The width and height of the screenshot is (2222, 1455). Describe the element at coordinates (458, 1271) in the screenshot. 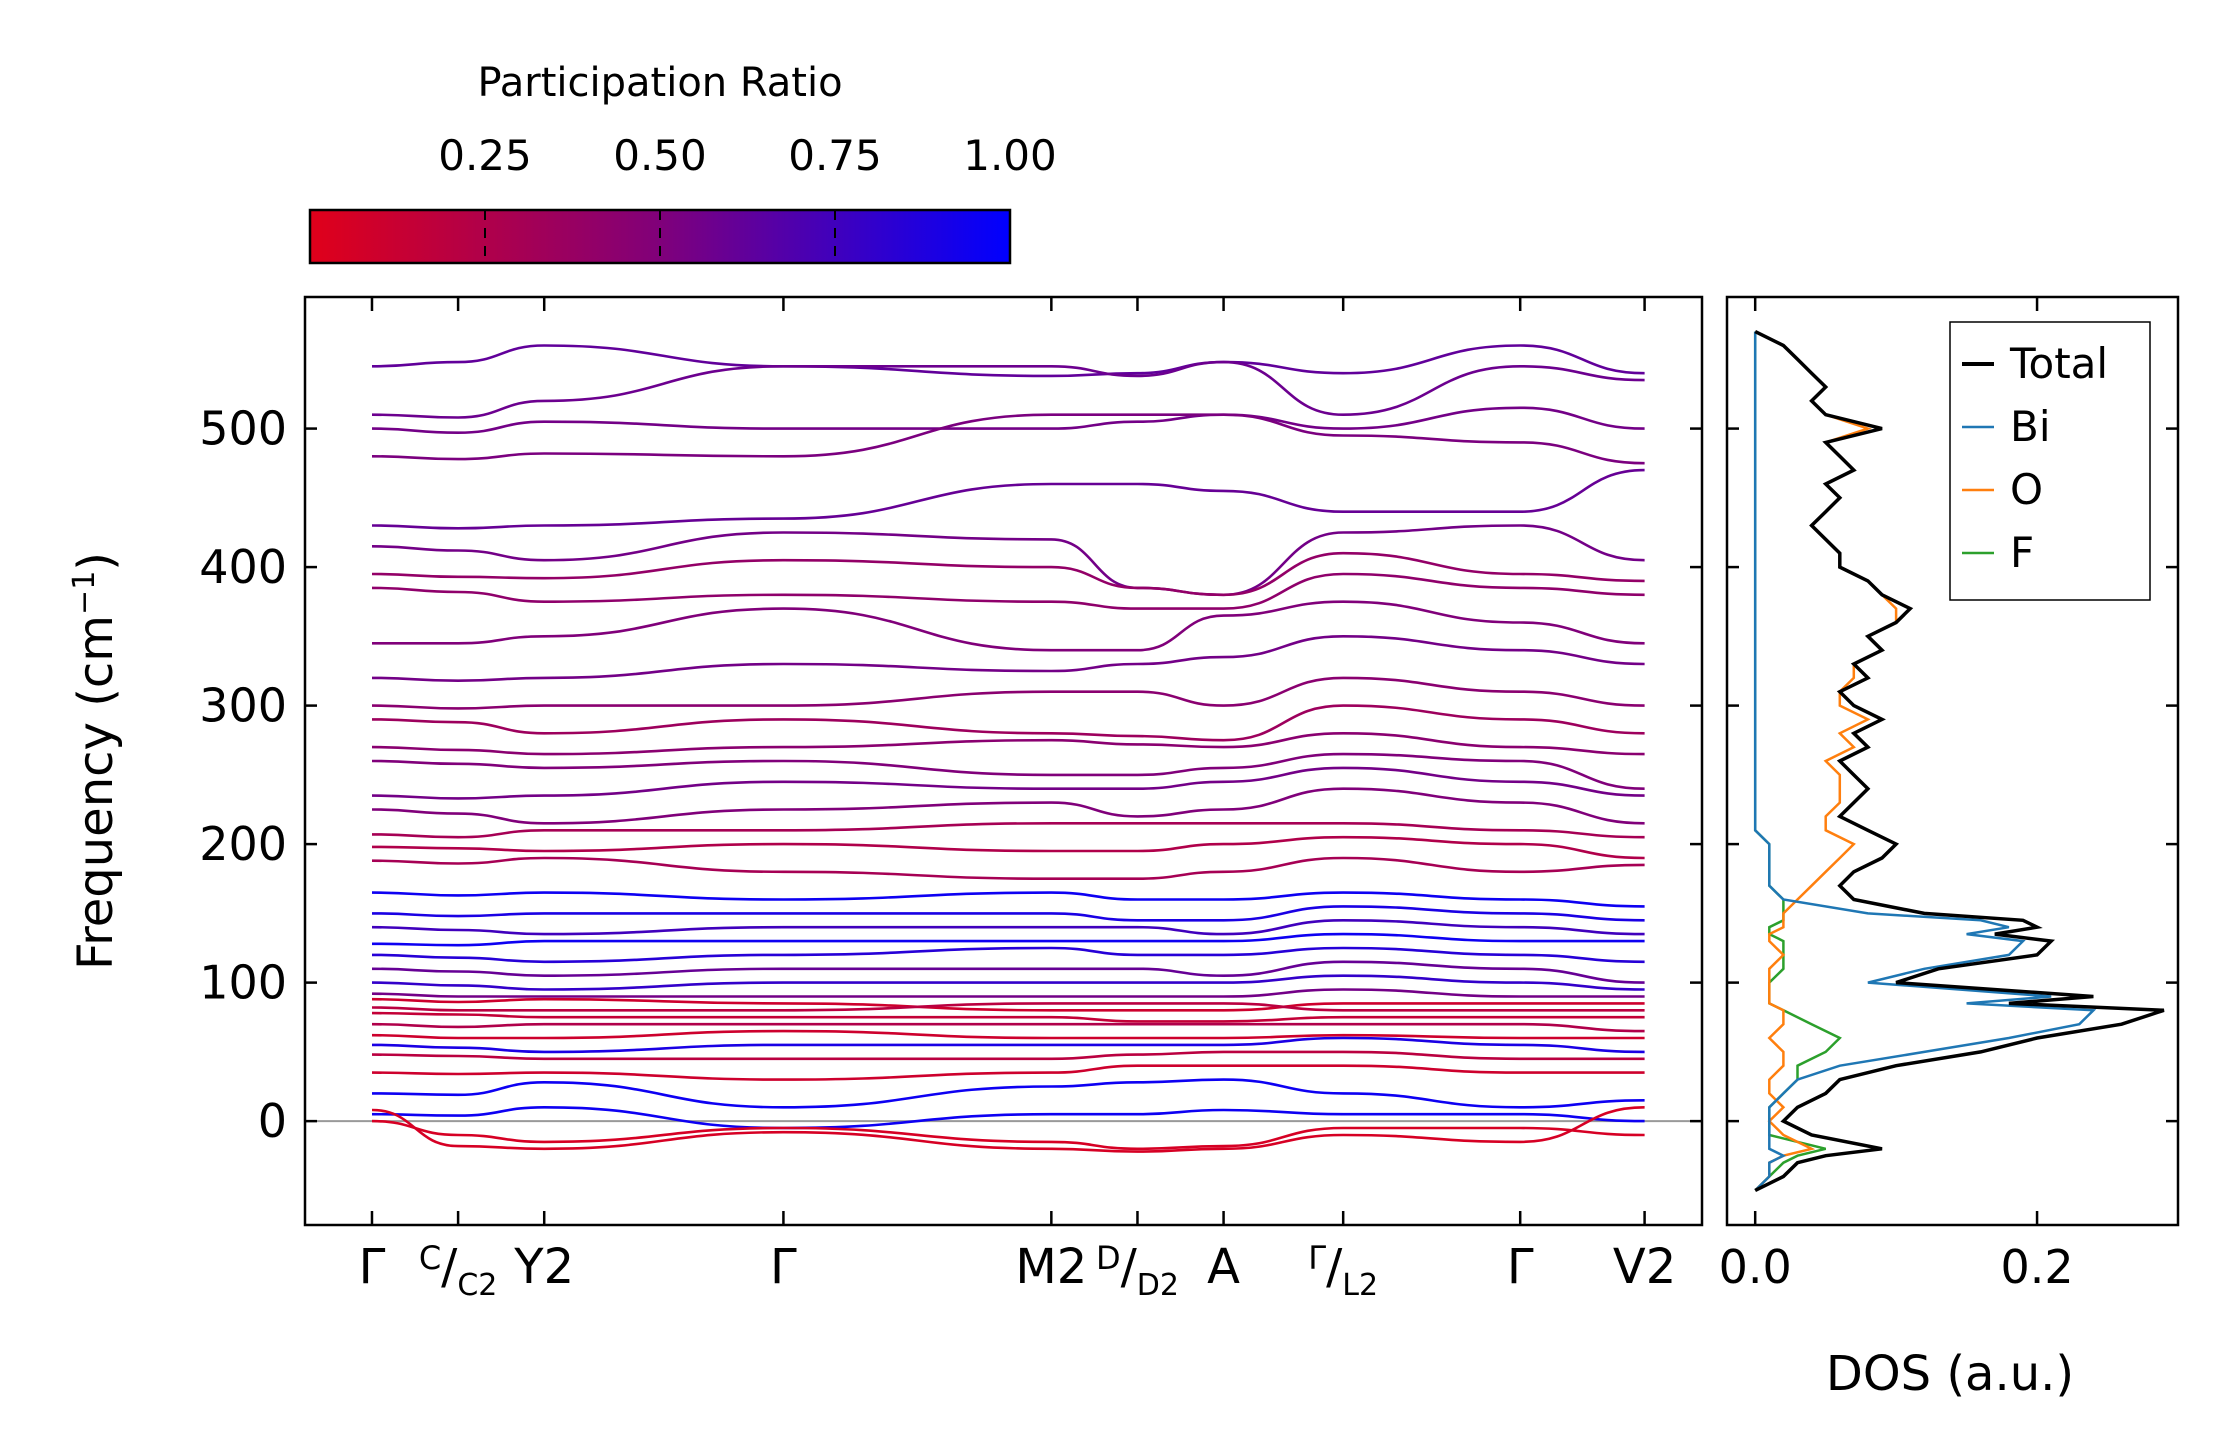

I see `x-tick-label: C/C2` at that location.